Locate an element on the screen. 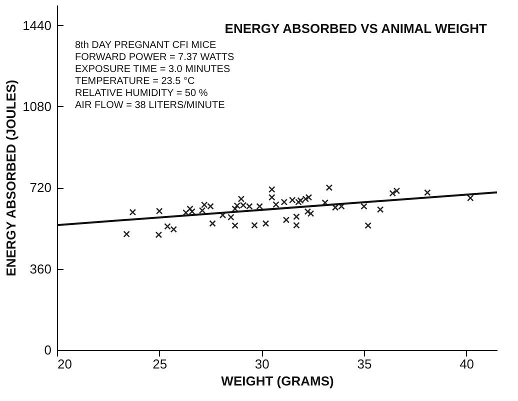 The height and width of the screenshot is (401, 518). y-tick-label: 1080 is located at coordinates (37, 106).